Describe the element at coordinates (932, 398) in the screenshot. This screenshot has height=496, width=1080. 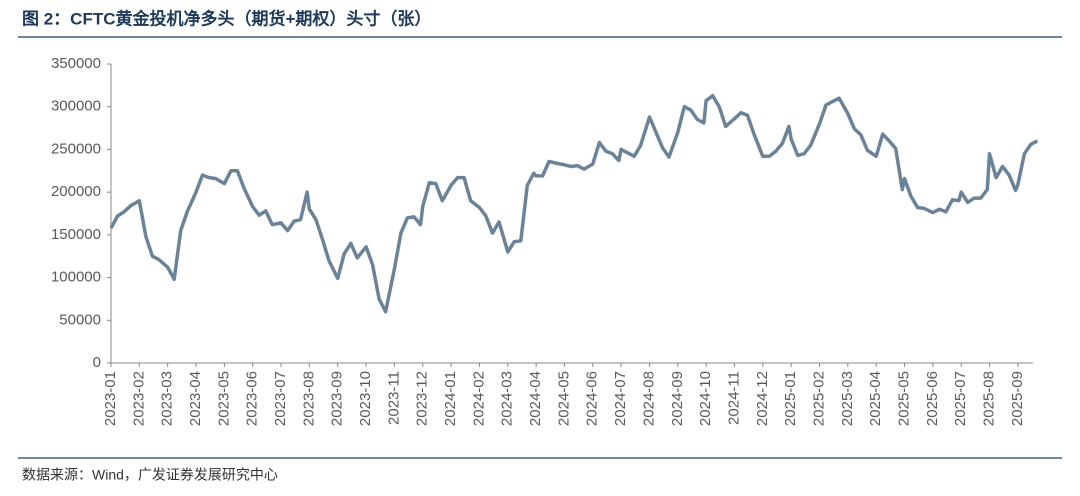
I see `x-tick-label: 2025-06` at that location.